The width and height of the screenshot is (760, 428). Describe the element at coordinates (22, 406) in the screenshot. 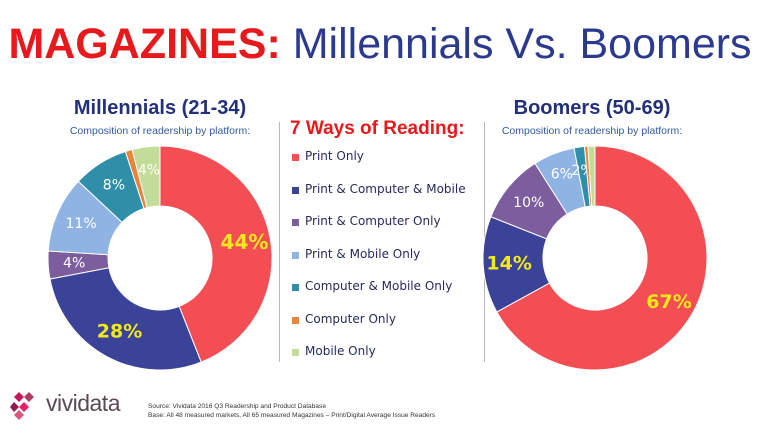

I see `vividata-logo-icon` at that location.